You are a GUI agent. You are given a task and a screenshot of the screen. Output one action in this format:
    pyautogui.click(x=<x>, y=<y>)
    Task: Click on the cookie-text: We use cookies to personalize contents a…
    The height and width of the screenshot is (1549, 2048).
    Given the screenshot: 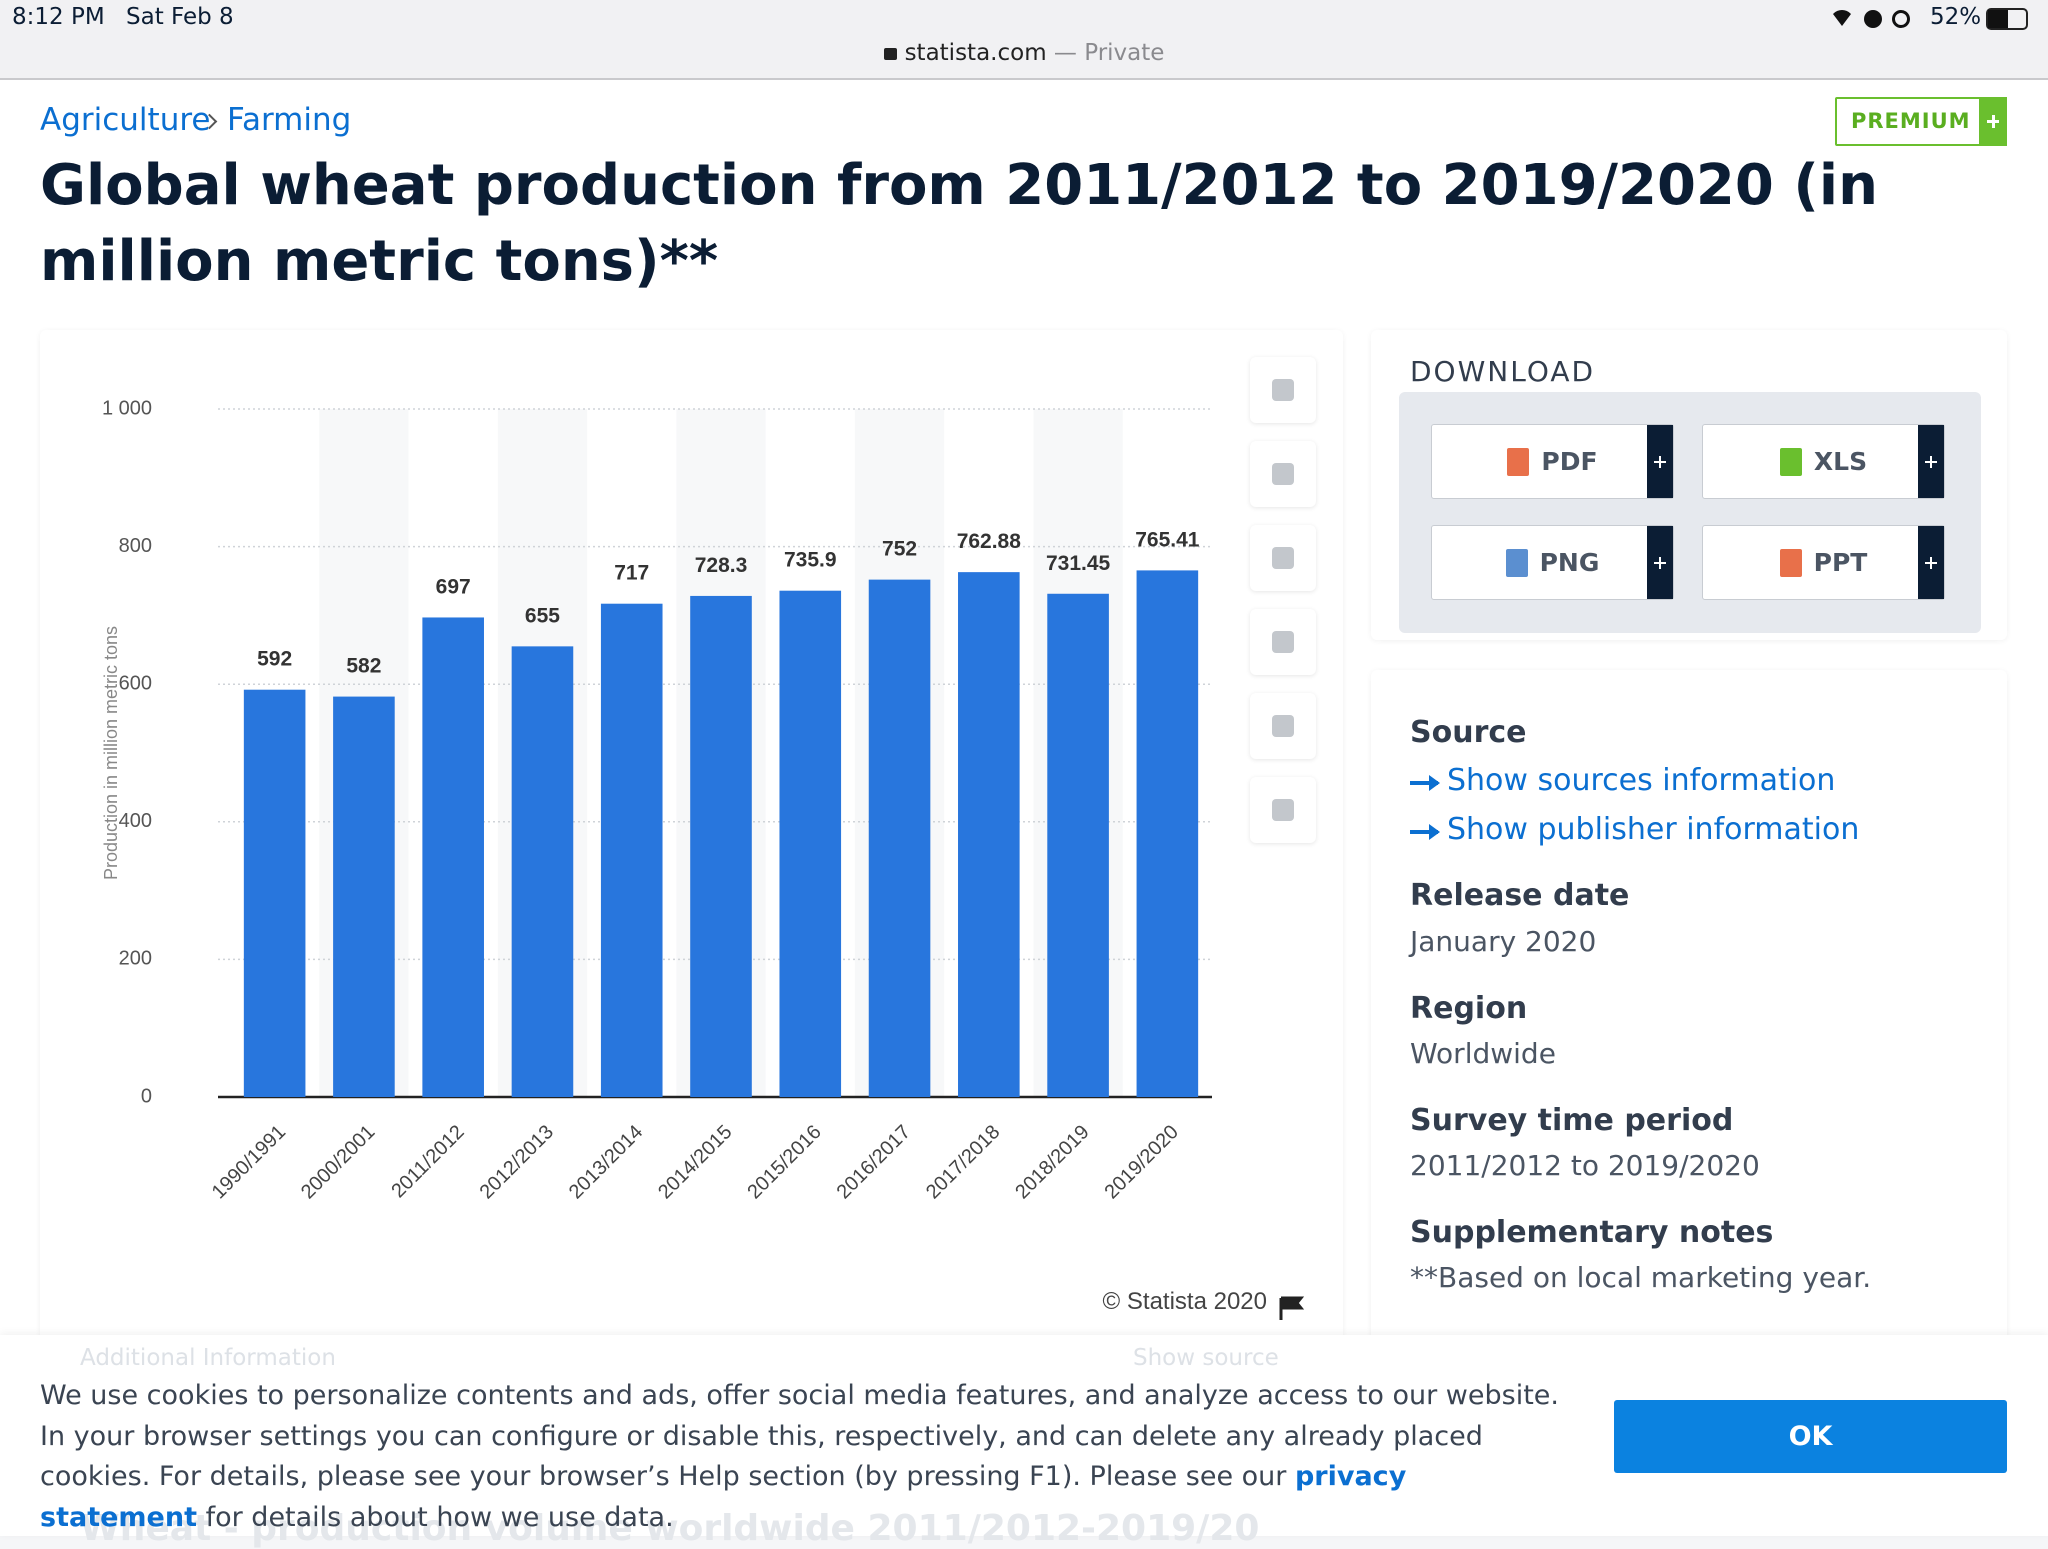 What is the action you would take?
    pyautogui.click(x=805, y=1457)
    